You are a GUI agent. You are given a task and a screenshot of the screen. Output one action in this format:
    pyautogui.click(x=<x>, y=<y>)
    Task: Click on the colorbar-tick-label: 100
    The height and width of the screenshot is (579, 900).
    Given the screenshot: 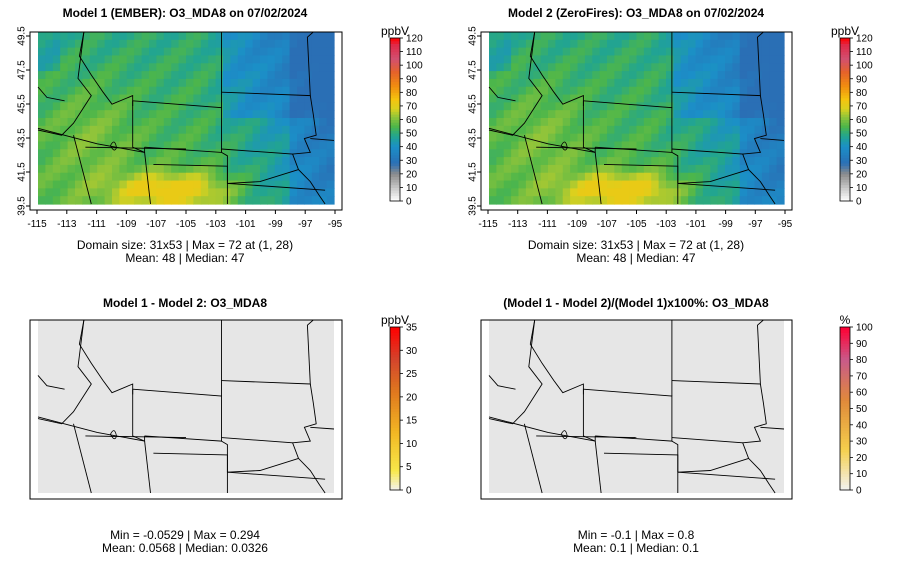 What is the action you would take?
    pyautogui.click(x=864, y=328)
    